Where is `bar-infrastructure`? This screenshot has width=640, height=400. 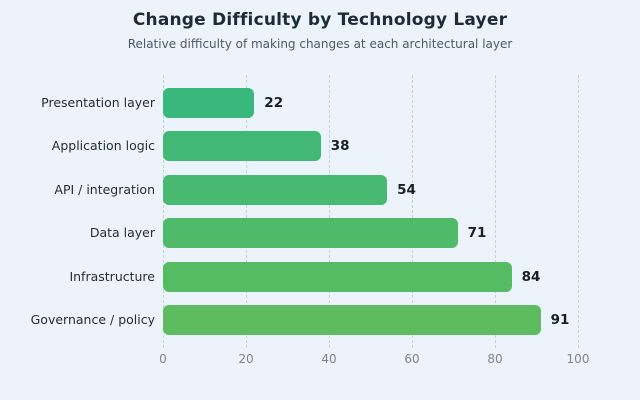
bar-infrastructure is located at coordinates (337, 276).